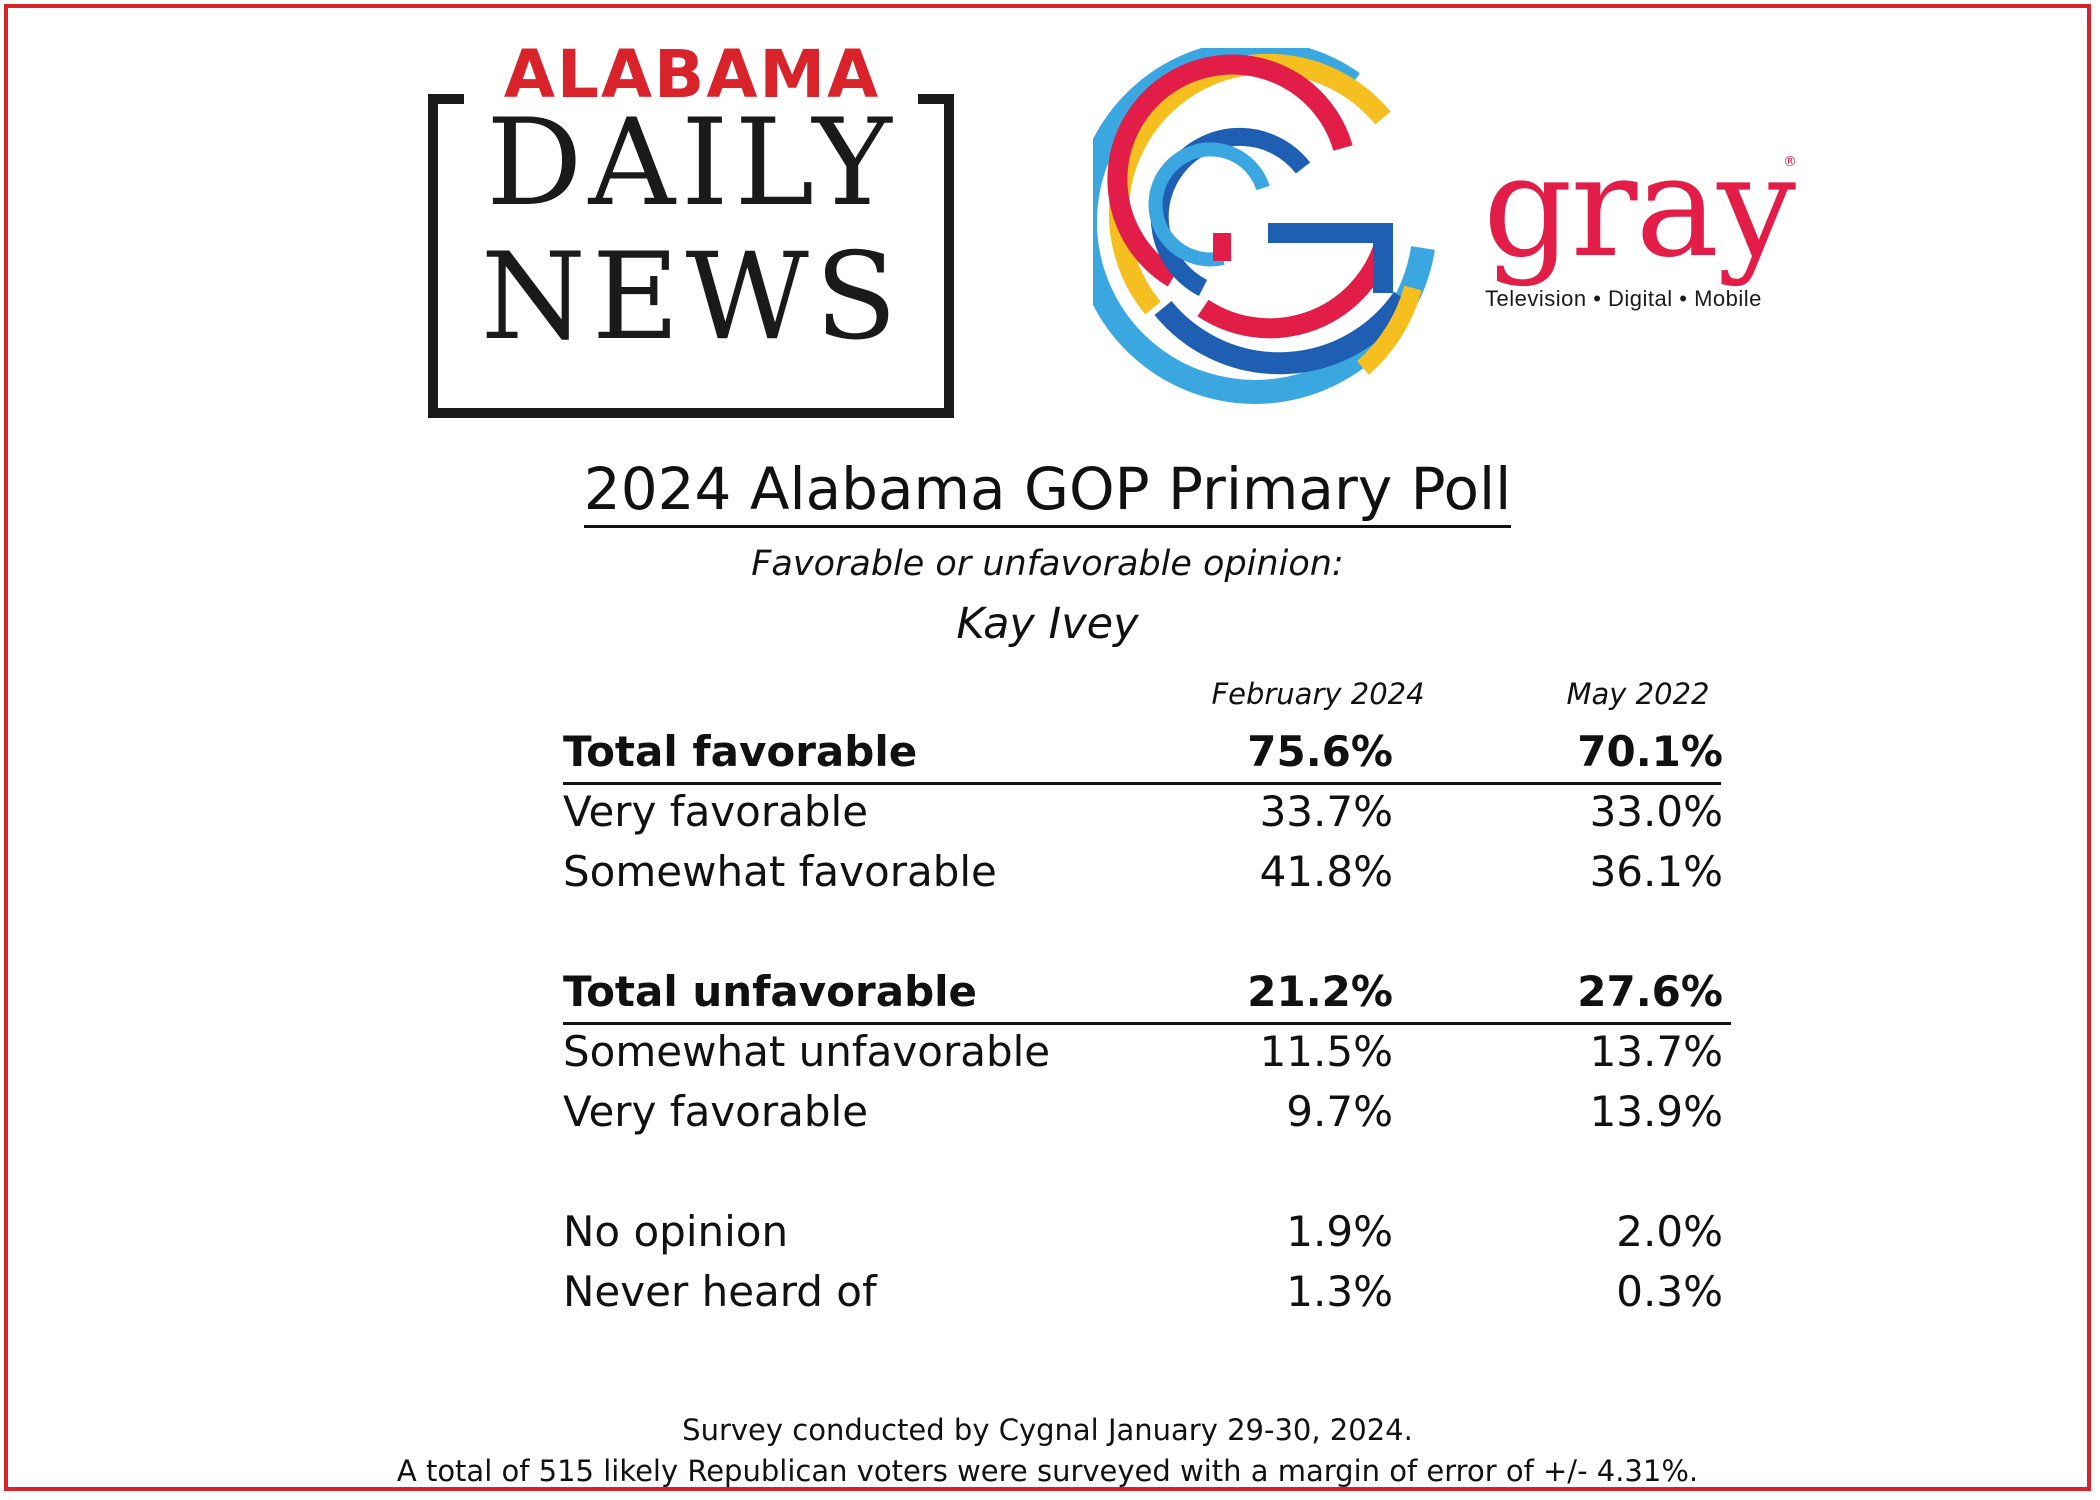  Describe the element at coordinates (1320, 991) in the screenshot. I see `value-feb-2024: 21.2%` at that location.